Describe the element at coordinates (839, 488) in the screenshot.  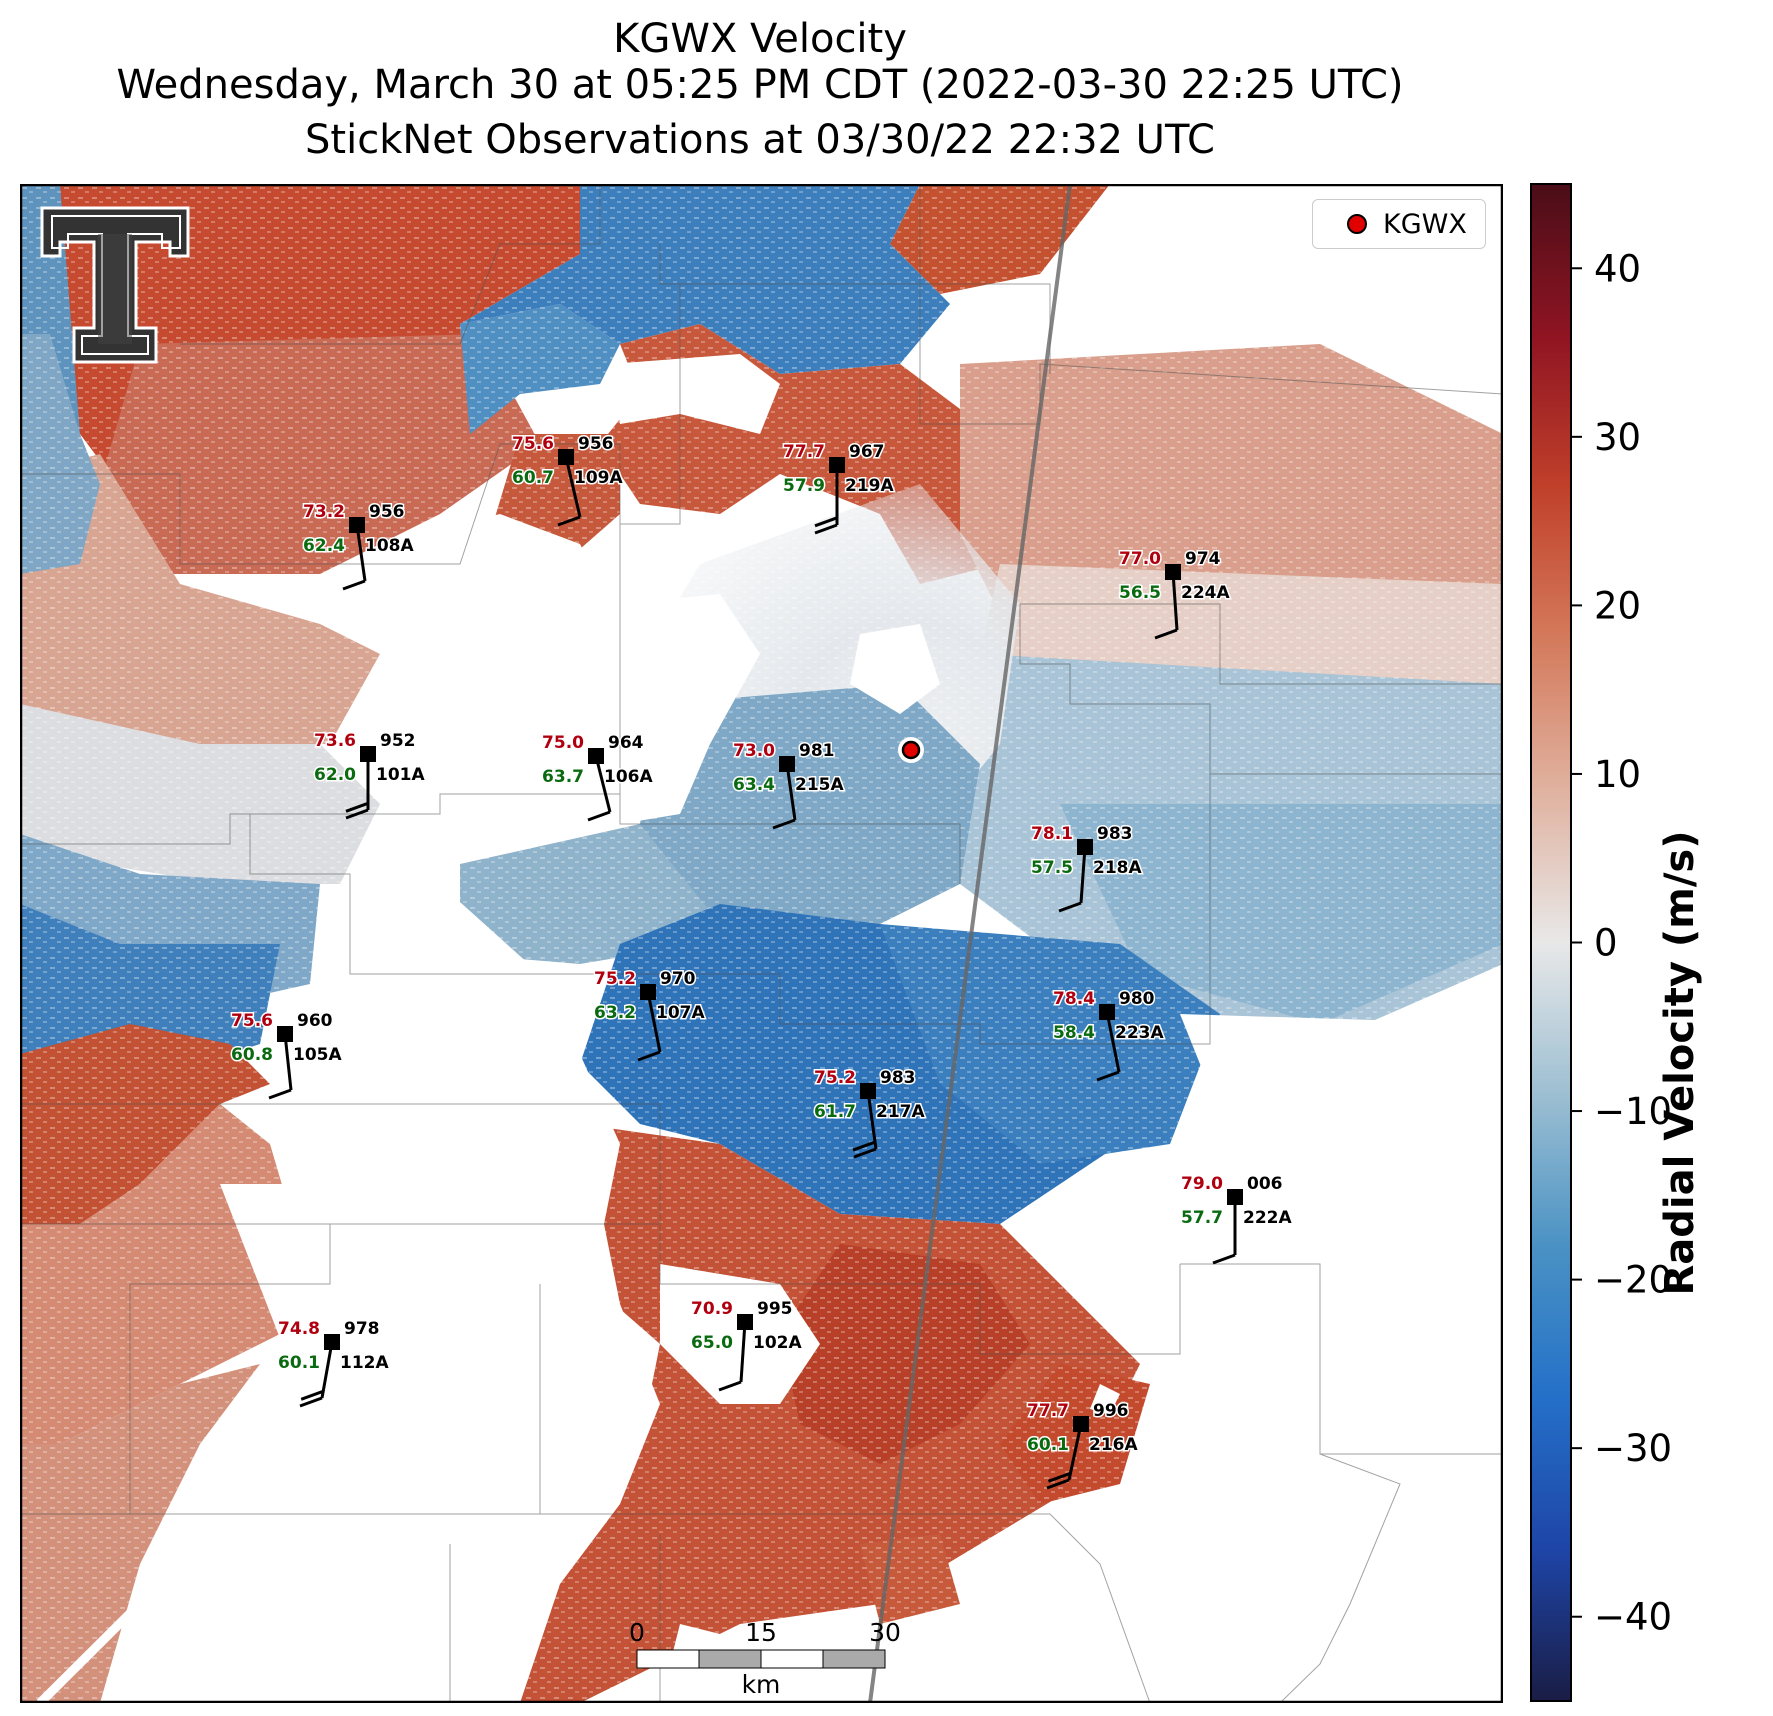
I see `station-219A: 77.7 967 57.9 219A` at that location.